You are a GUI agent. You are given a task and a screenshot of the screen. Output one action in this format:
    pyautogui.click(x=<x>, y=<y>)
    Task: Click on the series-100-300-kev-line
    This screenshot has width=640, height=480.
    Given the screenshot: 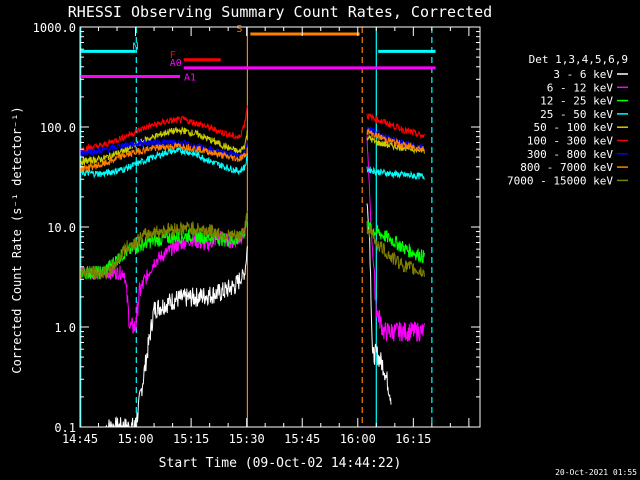 What is the action you would take?
    pyautogui.click(x=164, y=129)
    